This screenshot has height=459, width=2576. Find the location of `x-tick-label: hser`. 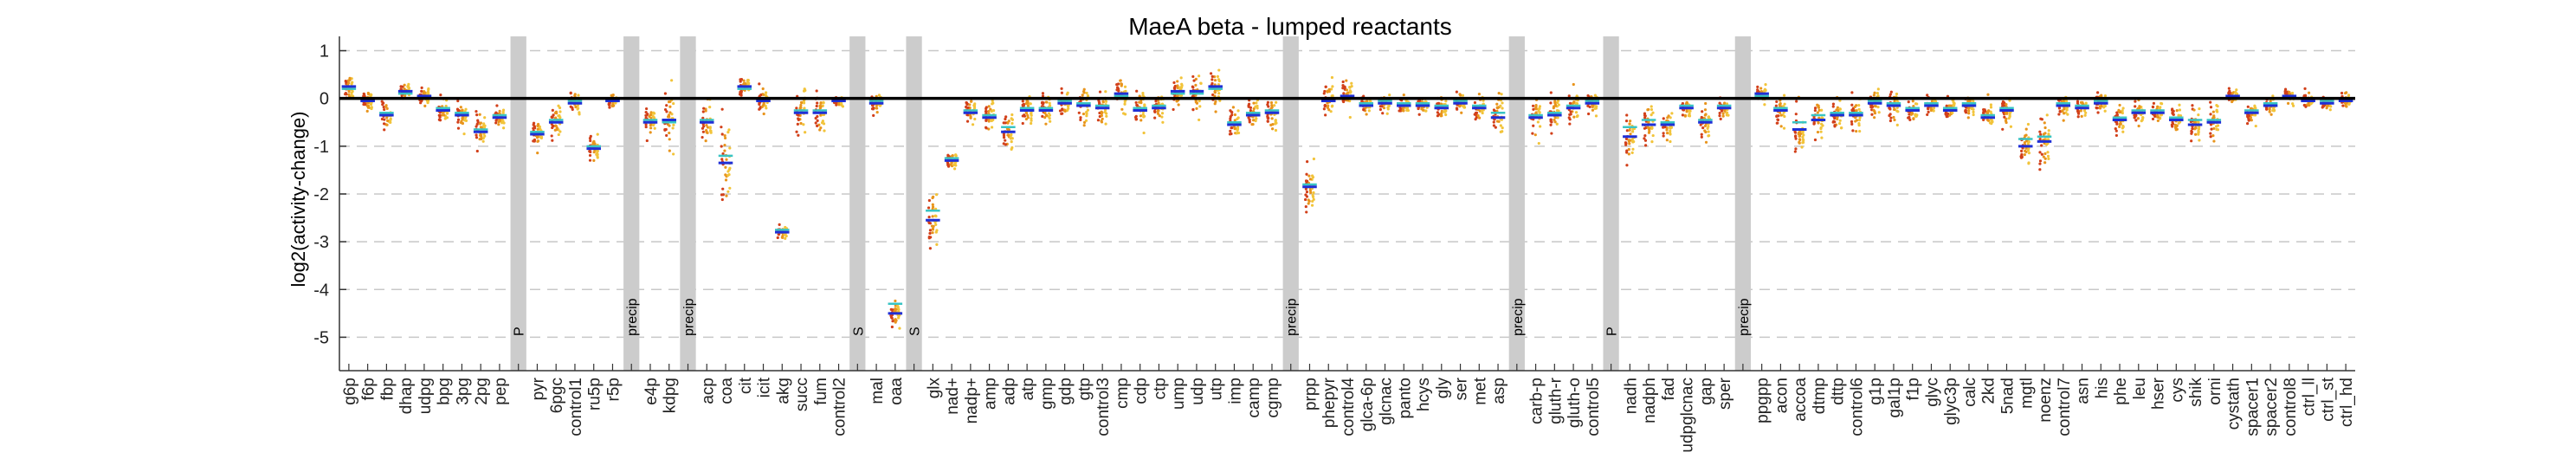

x-tick-label: hser is located at coordinates (2159, 393).